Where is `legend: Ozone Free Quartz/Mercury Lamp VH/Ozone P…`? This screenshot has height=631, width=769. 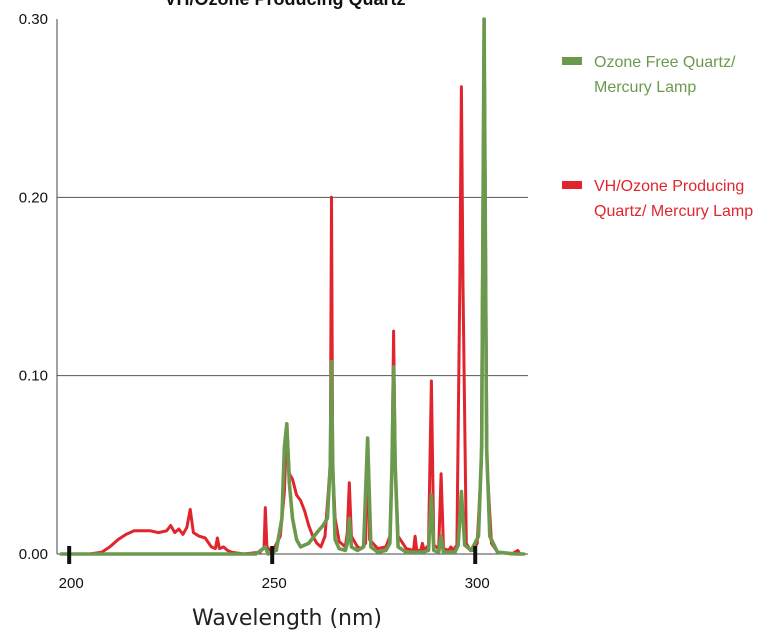 legend: Ozone Free Quartz/Mercury Lamp VH/Ozone P… is located at coordinates (657, 137).